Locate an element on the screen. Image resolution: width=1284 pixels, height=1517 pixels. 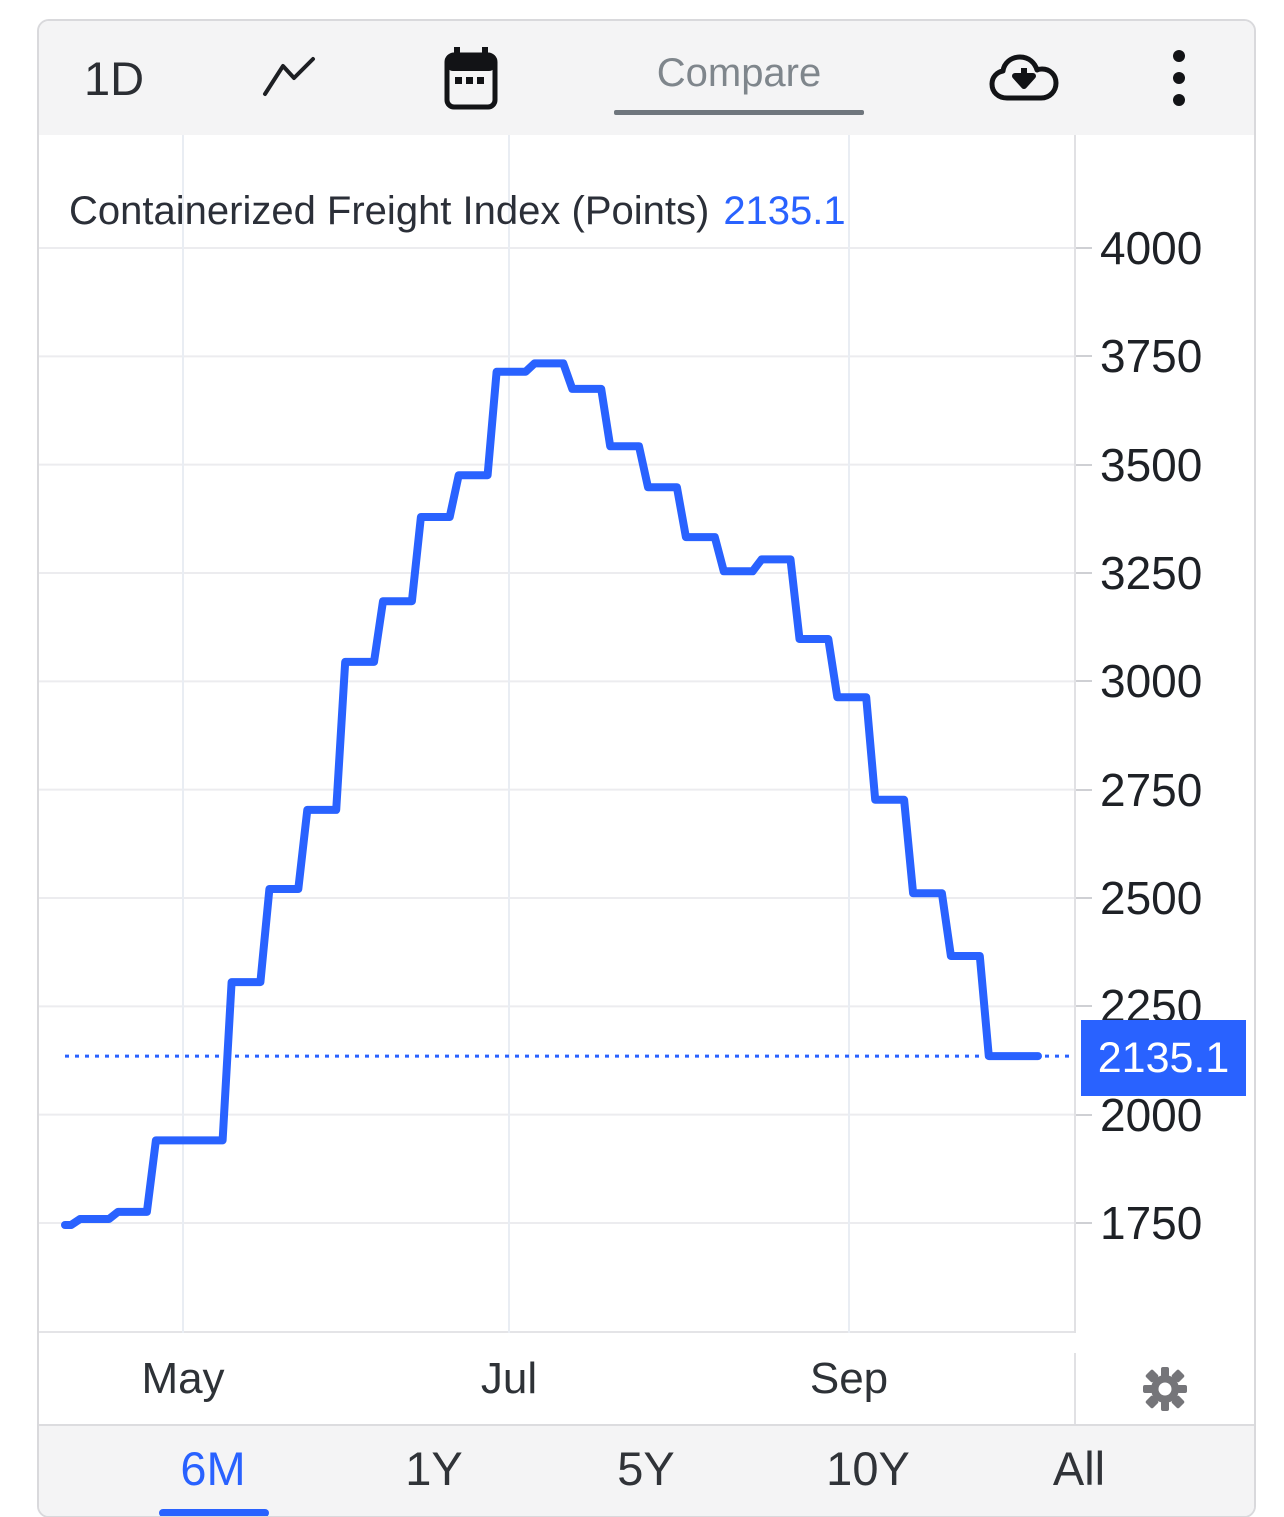
kebab-menu-icon is located at coordinates (1179, 78).